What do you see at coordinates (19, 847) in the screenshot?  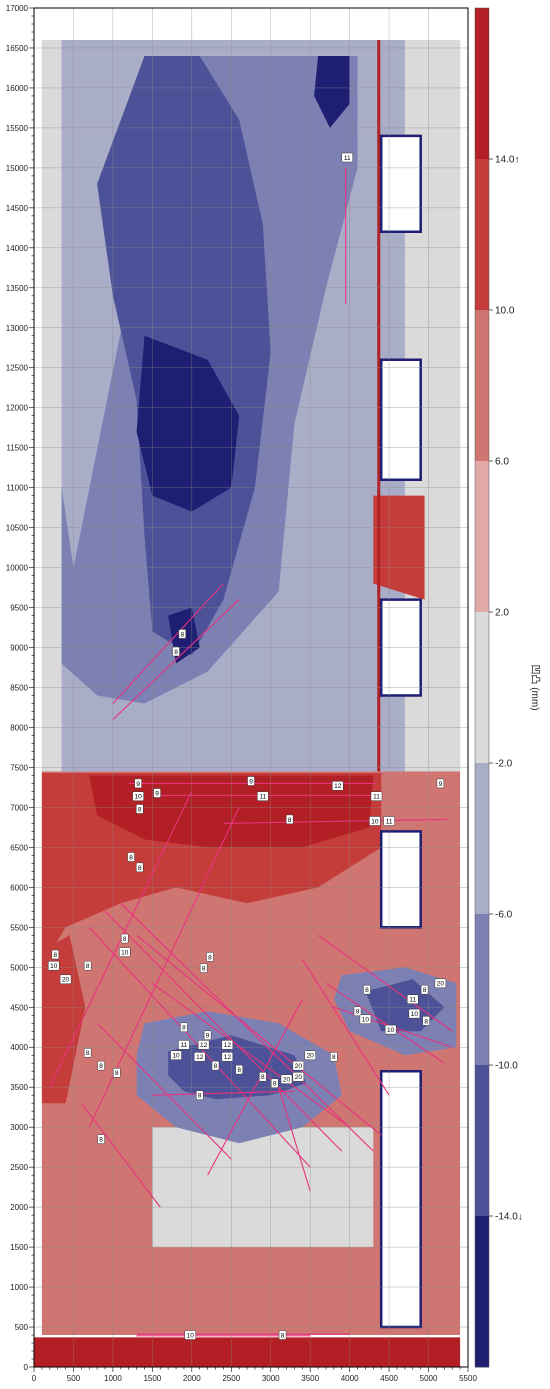 I see `y-tick-label-13: 6500` at bounding box center [19, 847].